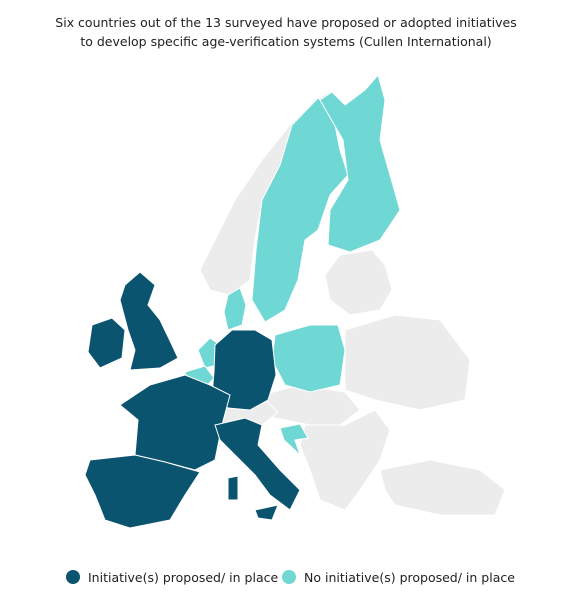 The image size is (572, 600). Describe the element at coordinates (308, 358) in the screenshot. I see `poland` at that location.